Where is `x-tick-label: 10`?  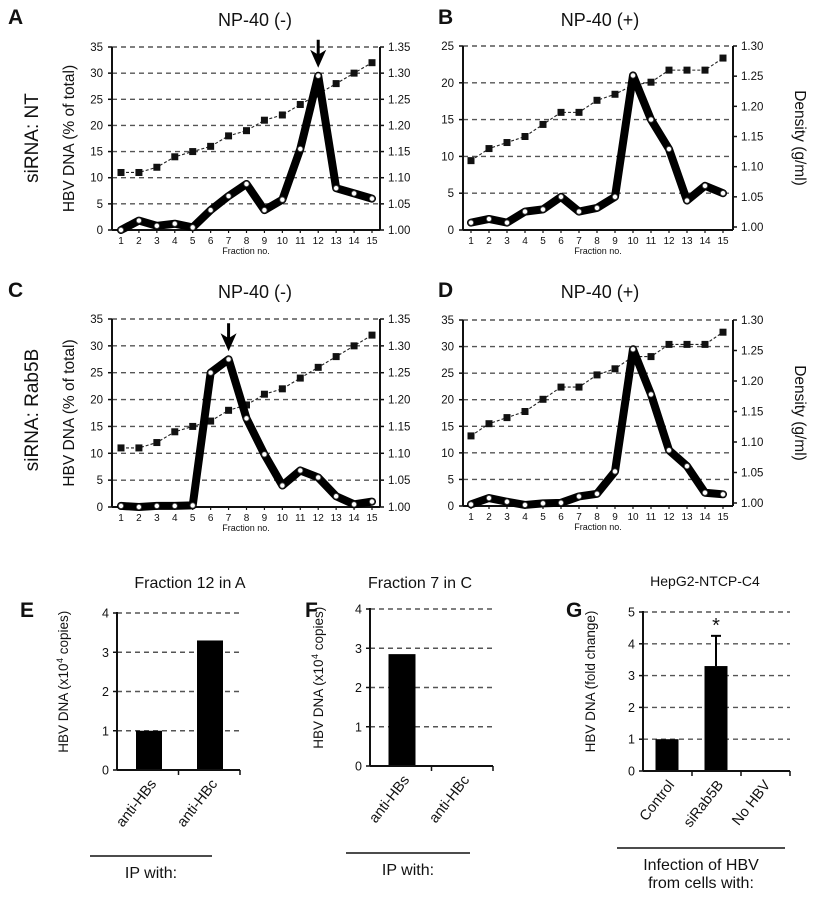 x-tick-label: 10 is located at coordinates (633, 241).